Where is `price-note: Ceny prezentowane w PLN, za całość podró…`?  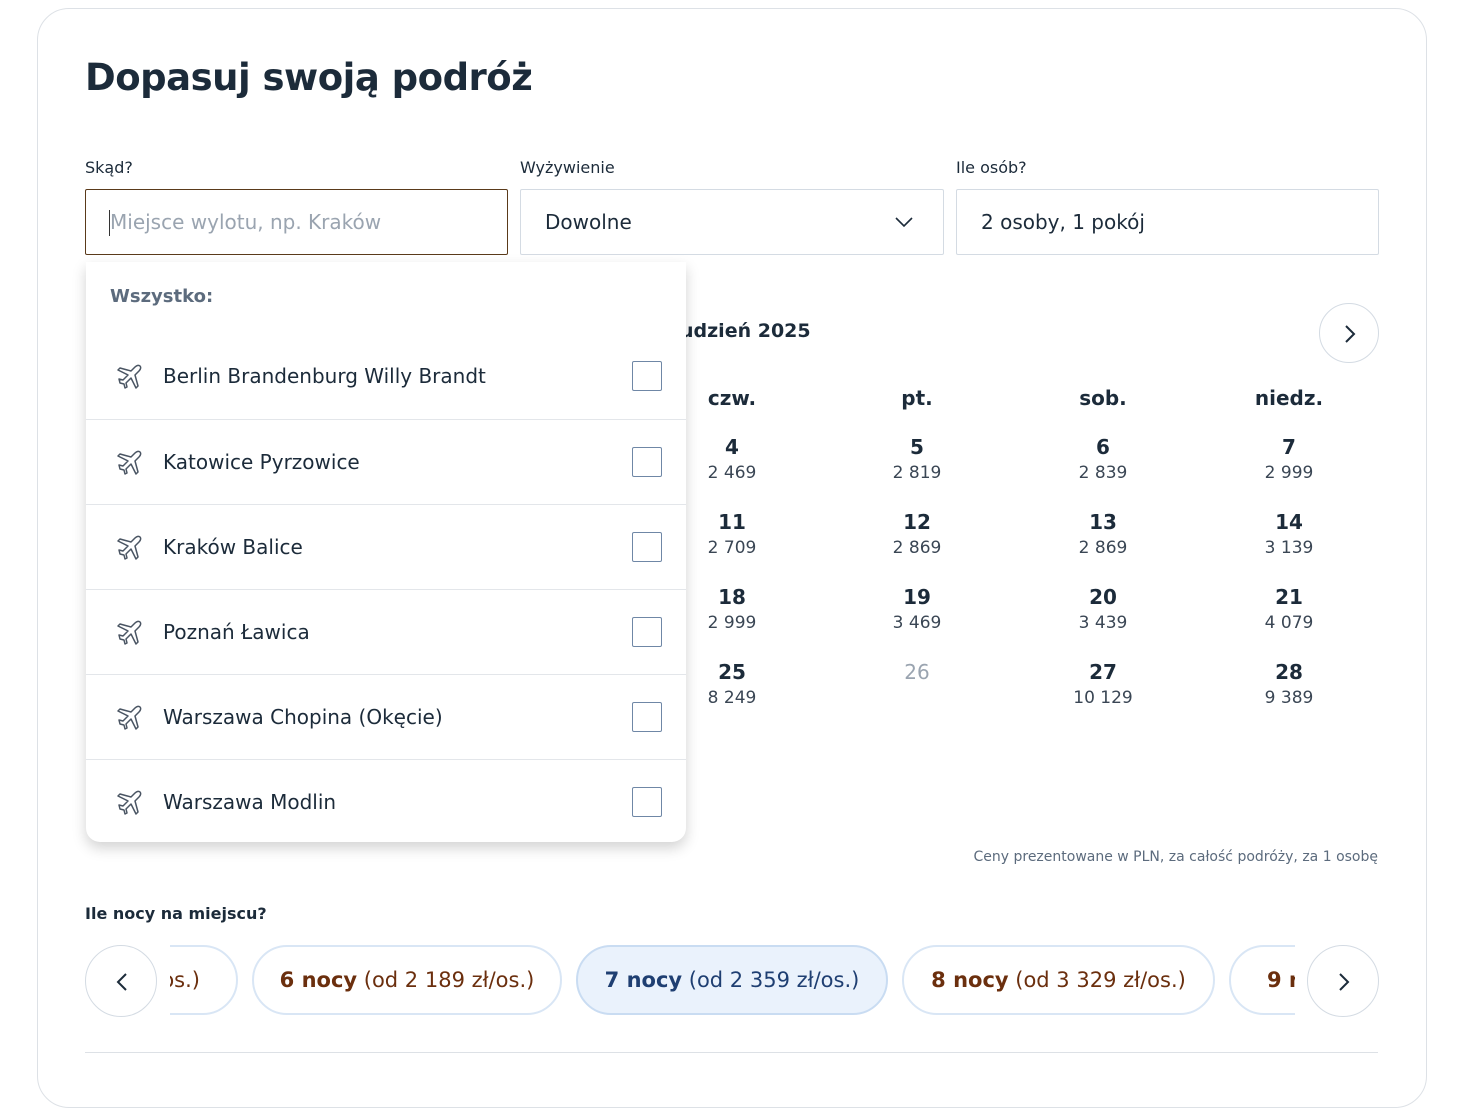
price-note: Ceny prezentowane w PLN, za całość podró… is located at coordinates (1175, 857).